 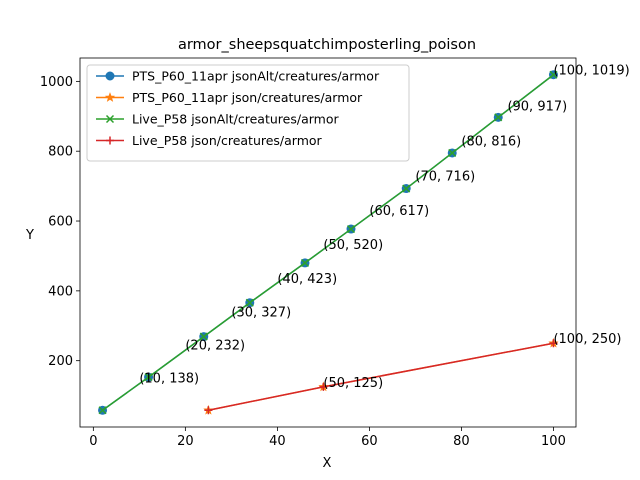 What do you see at coordinates (247, 97) in the screenshot?
I see `legend-label: PTS_P60_11apr json/creatures/armor` at bounding box center [247, 97].